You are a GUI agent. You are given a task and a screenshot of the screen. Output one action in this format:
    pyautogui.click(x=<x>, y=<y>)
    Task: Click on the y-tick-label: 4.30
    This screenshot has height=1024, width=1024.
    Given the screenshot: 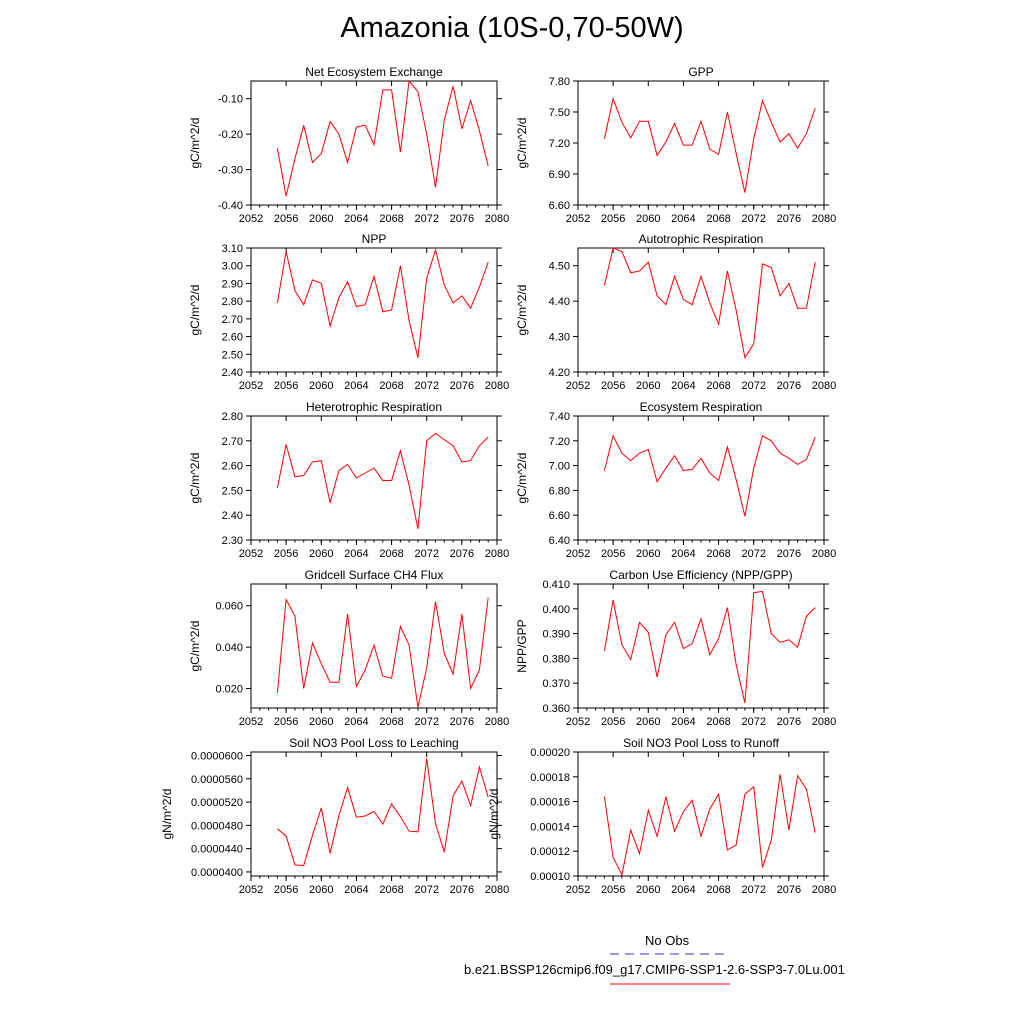 What is the action you would take?
    pyautogui.click(x=559, y=338)
    